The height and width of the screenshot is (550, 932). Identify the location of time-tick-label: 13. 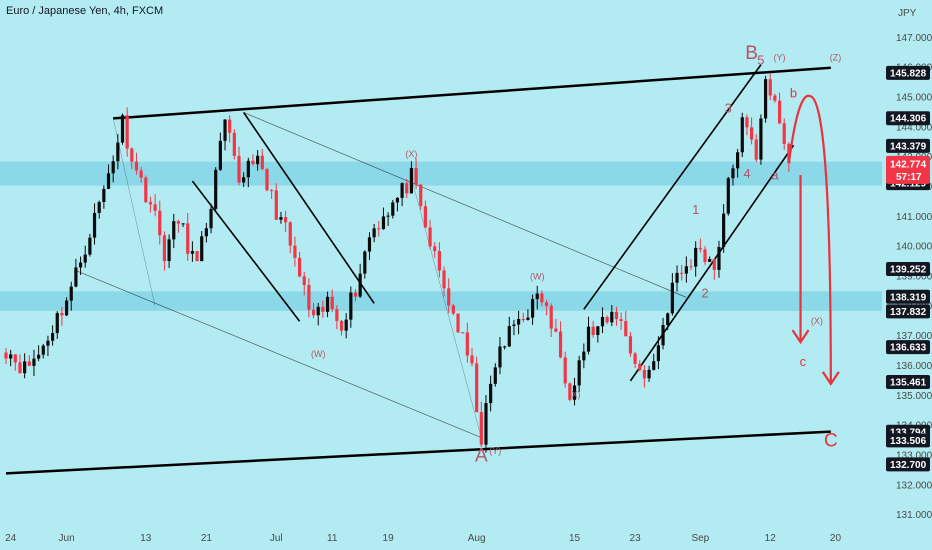
(146, 538).